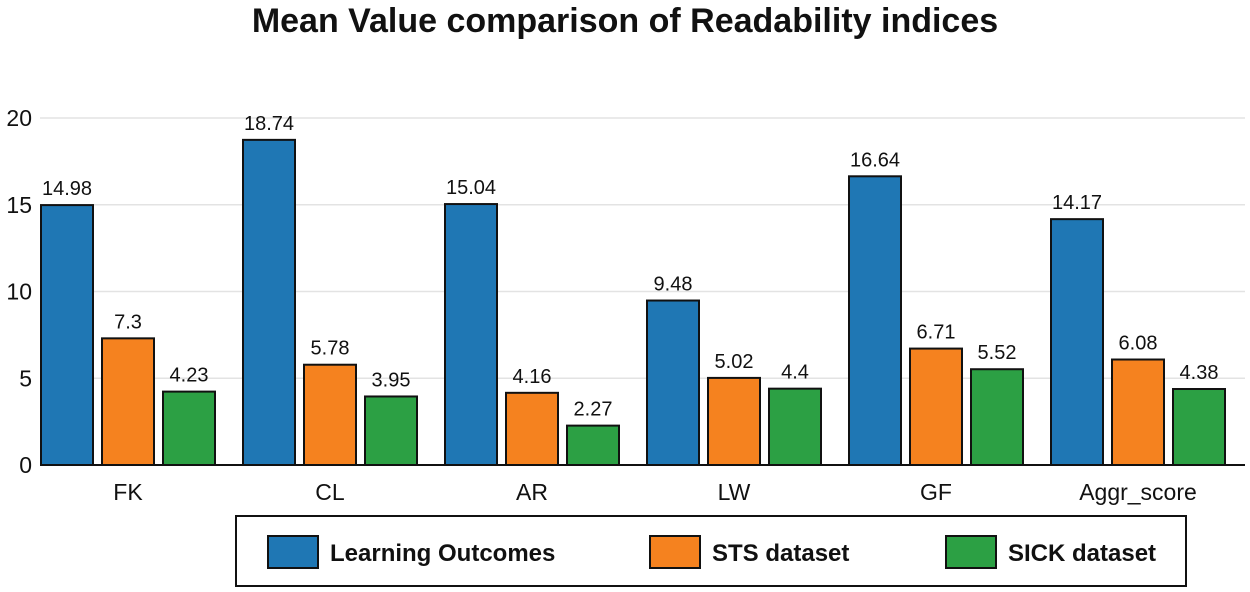 The width and height of the screenshot is (1250, 592). I want to click on data-label: 5.02, so click(734, 362).